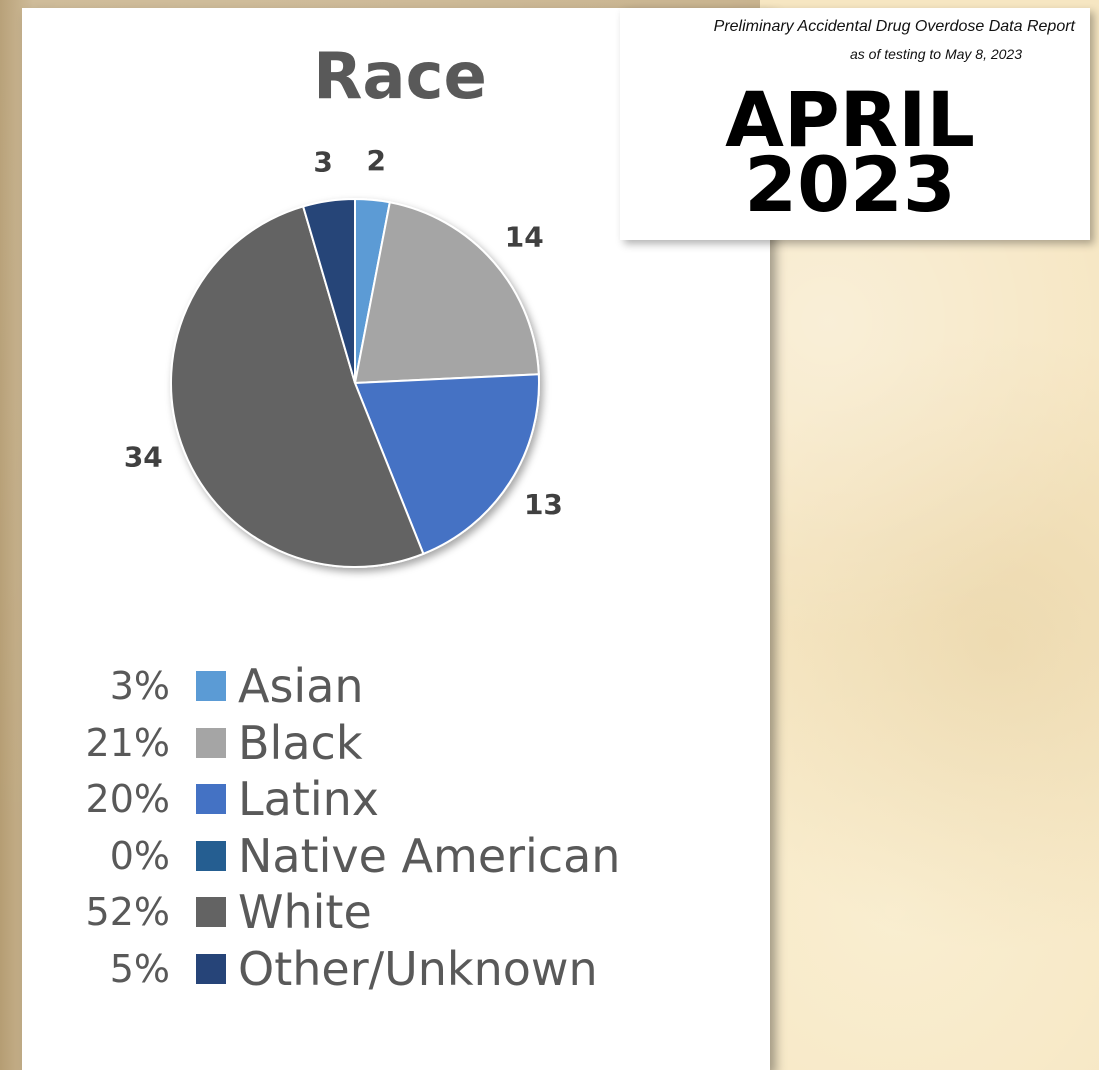  I want to click on pie-slice-other-unknown, so click(328, 290).